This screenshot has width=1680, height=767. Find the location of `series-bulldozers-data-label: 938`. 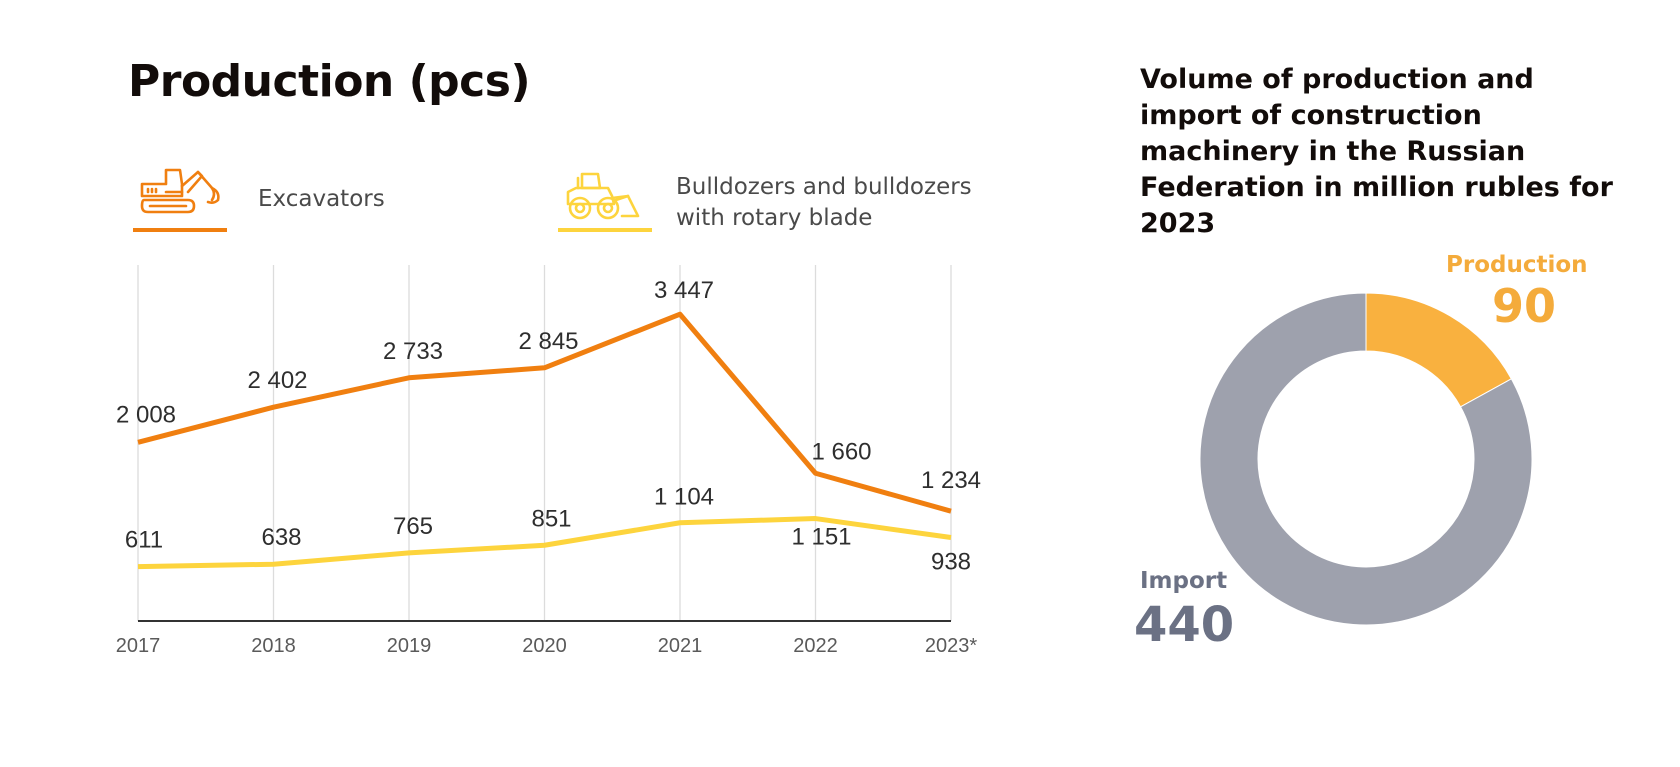

series-bulldozers-data-label: 938 is located at coordinates (951, 562).